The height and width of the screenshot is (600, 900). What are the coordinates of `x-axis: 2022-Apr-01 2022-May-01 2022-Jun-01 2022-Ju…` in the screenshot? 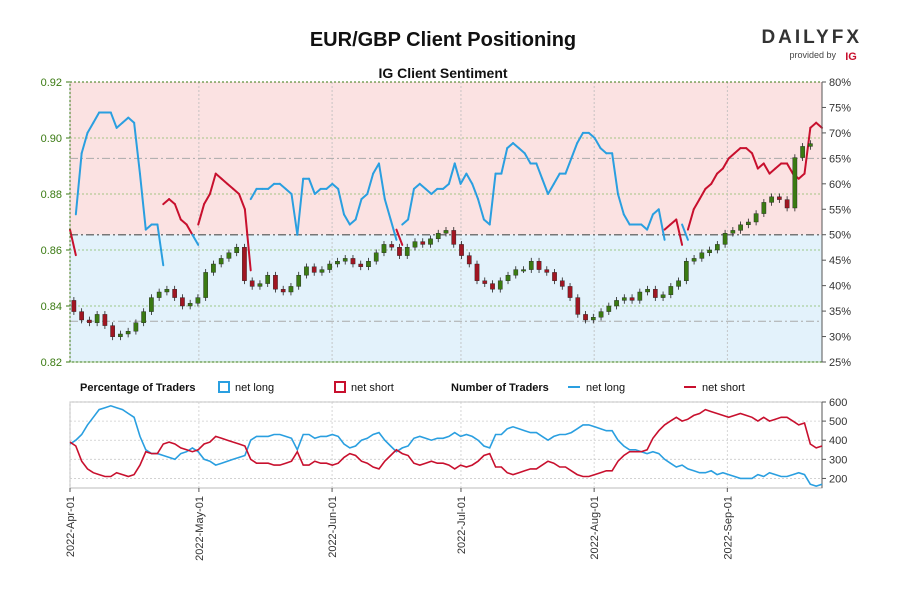 It's located at (399, 524).